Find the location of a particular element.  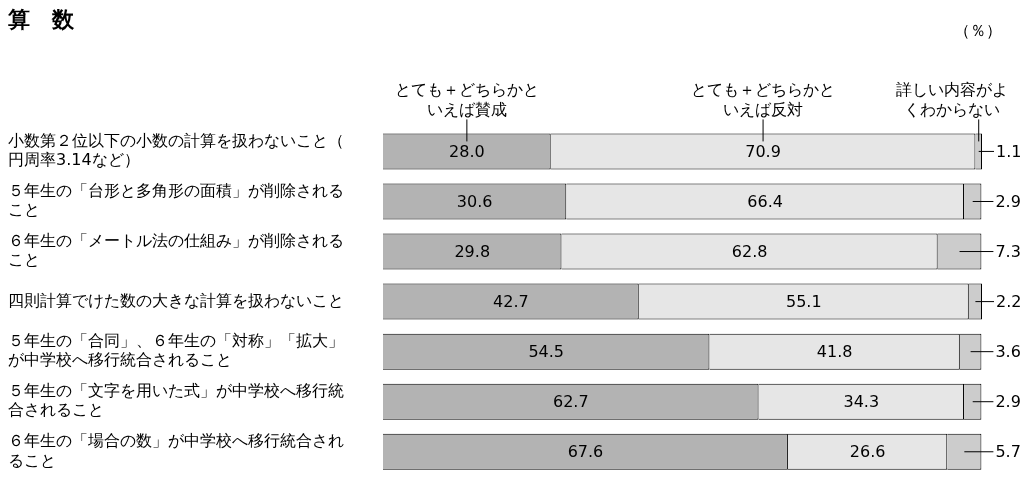

y-tick-label: ６年生の「メートル法の仕組み」が削除されること is located at coordinates (176, 250).